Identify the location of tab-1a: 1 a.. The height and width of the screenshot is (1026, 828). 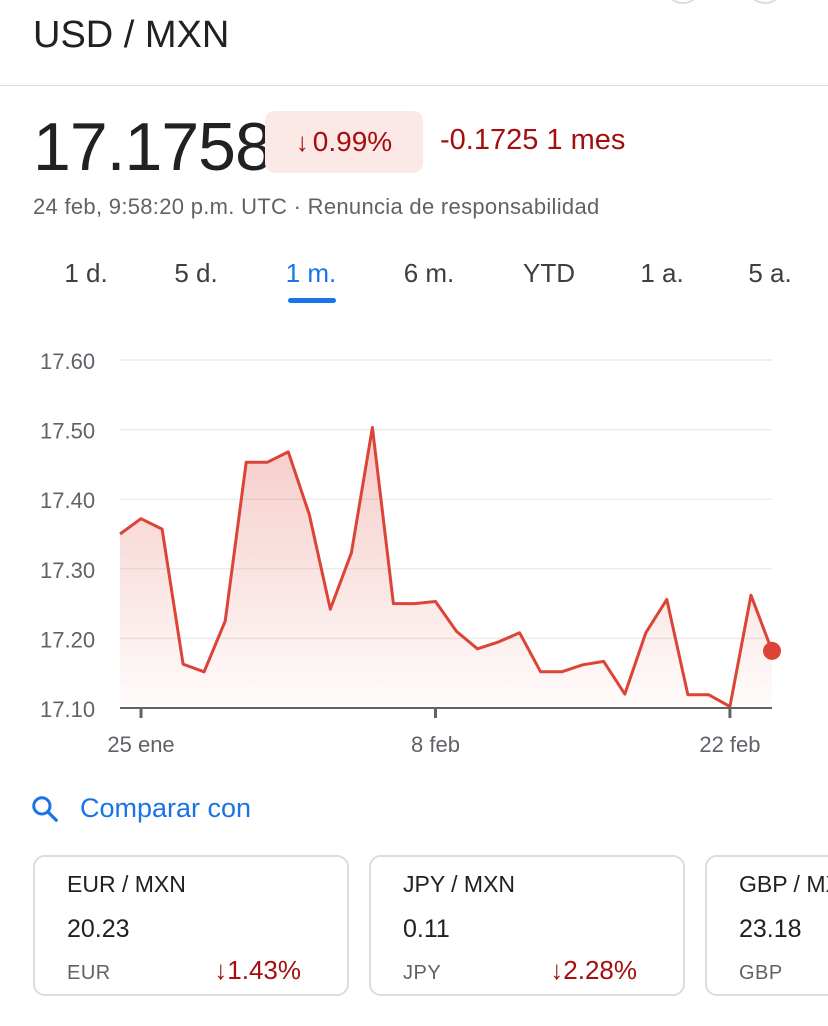
(662, 273).